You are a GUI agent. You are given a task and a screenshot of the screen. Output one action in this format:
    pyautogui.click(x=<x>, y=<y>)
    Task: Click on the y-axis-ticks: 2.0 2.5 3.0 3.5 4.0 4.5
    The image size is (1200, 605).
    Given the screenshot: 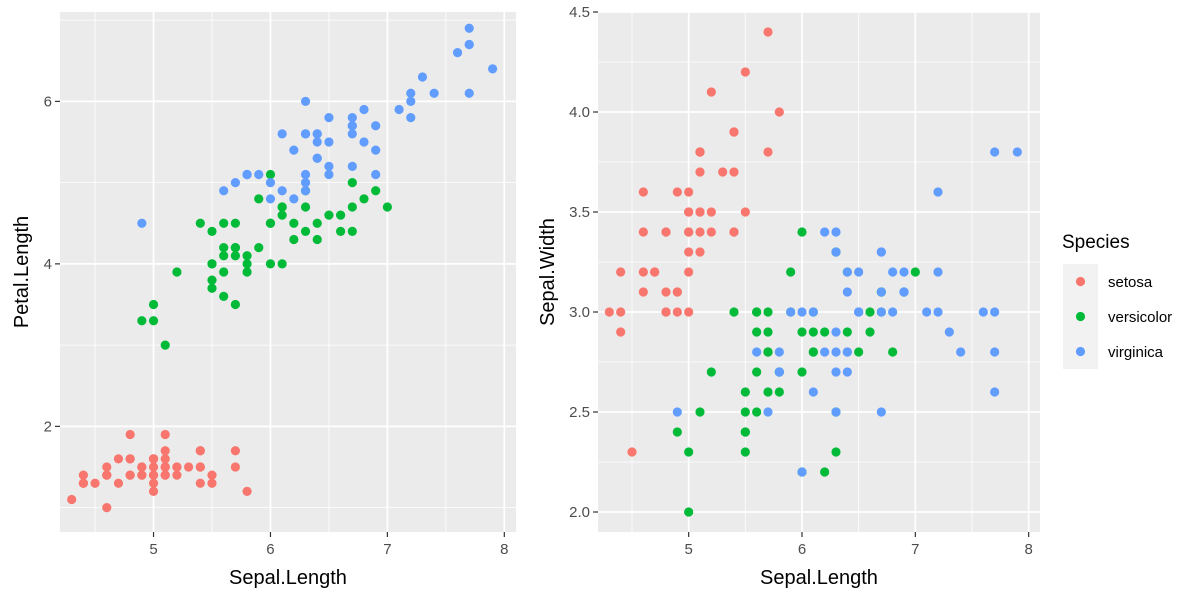 What is the action you would take?
    pyautogui.click(x=583, y=262)
    